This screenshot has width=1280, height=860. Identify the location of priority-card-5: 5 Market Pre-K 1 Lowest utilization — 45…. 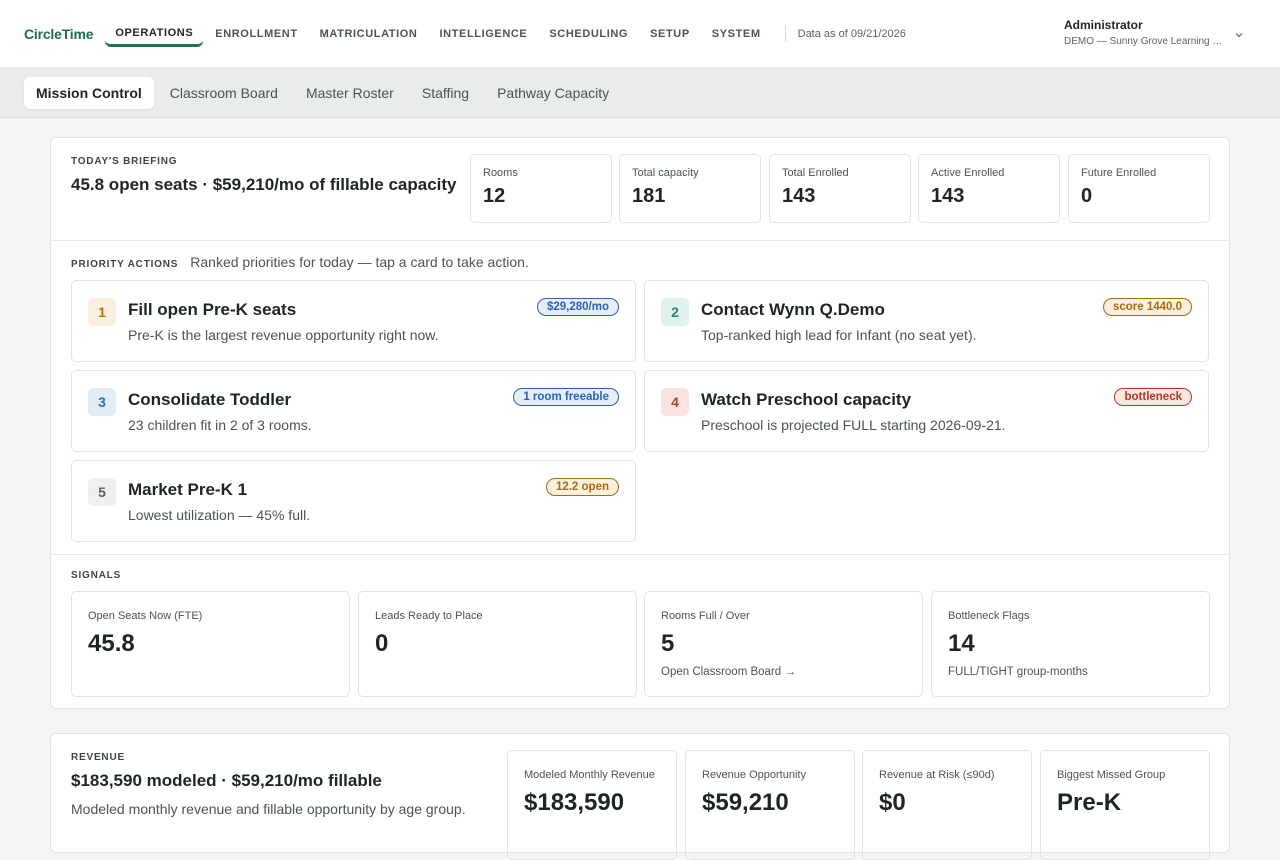
(353, 501).